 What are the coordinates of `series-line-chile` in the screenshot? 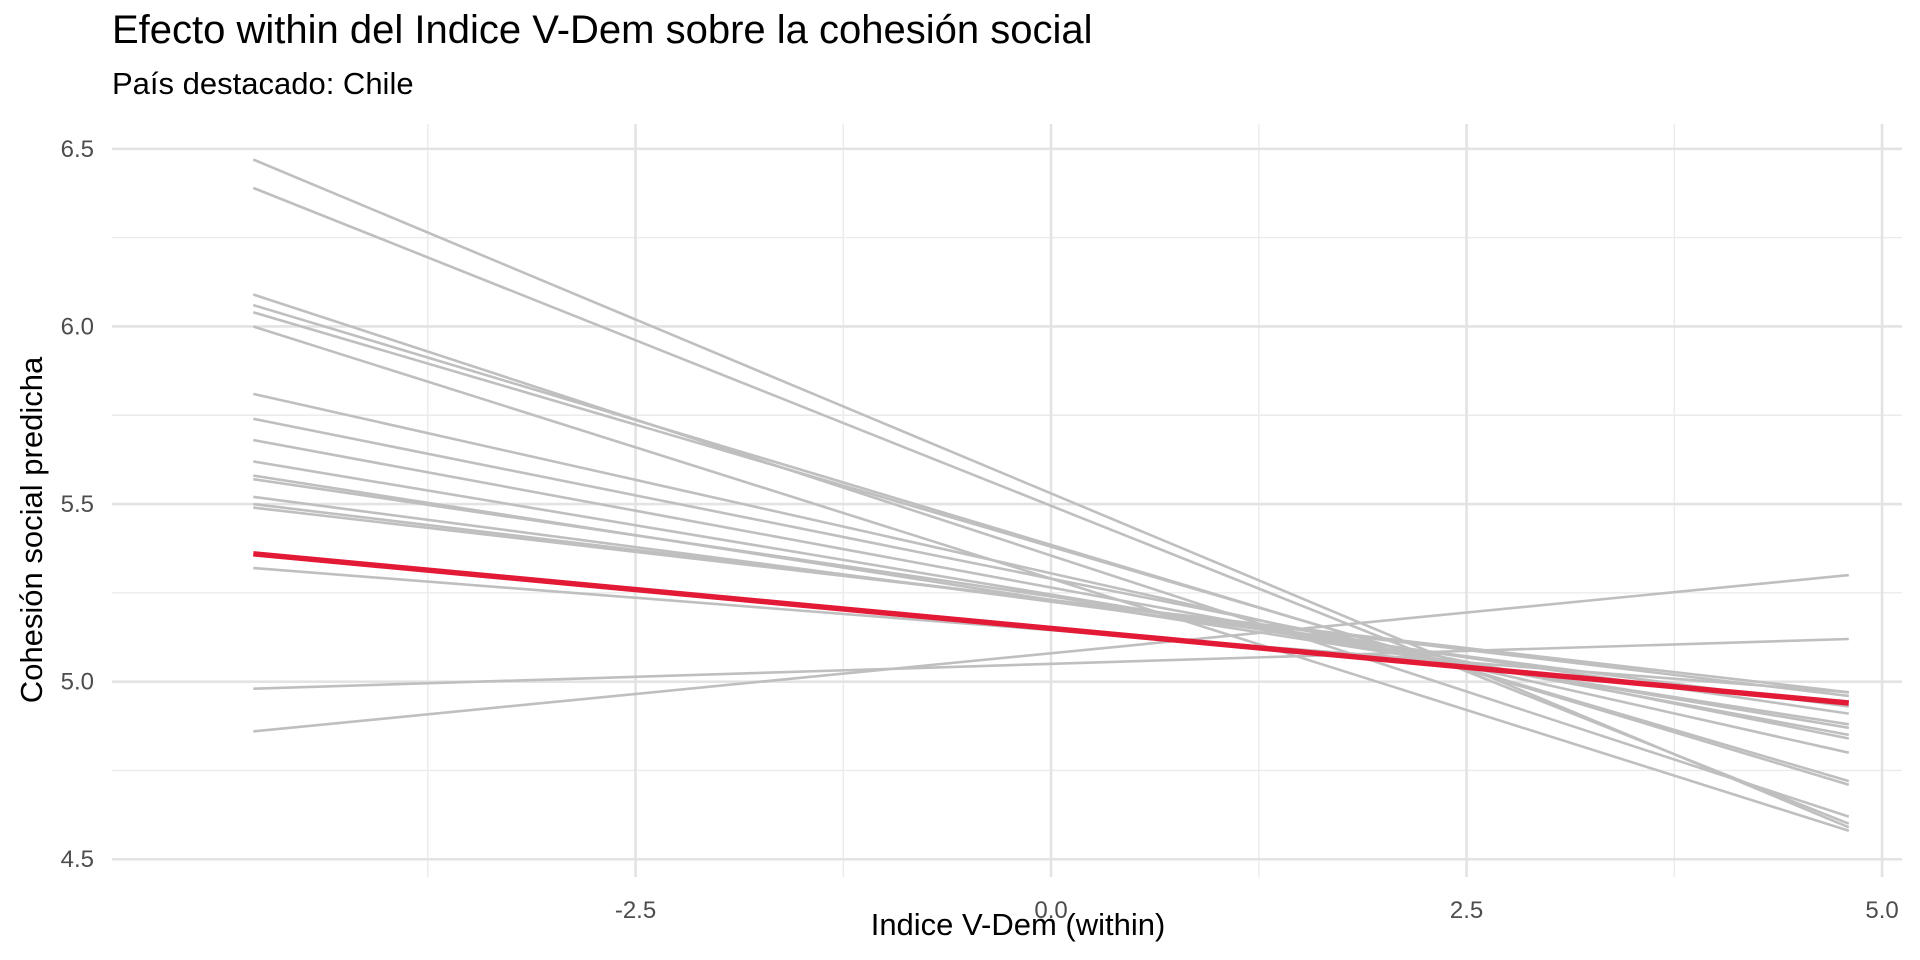 It's located at (1051, 628).